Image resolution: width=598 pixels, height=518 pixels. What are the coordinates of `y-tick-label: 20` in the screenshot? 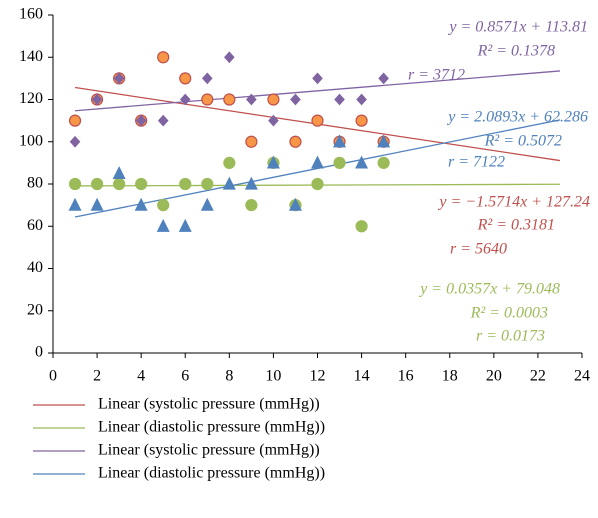 It's located at (35, 309).